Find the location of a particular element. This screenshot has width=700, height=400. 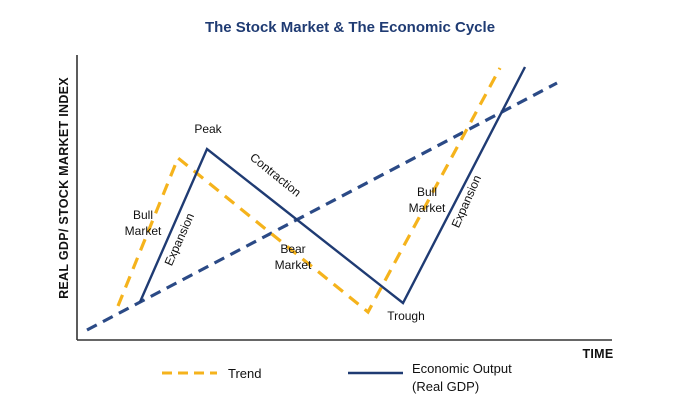

bear-market-label-line2: Market is located at coordinates (293, 265).